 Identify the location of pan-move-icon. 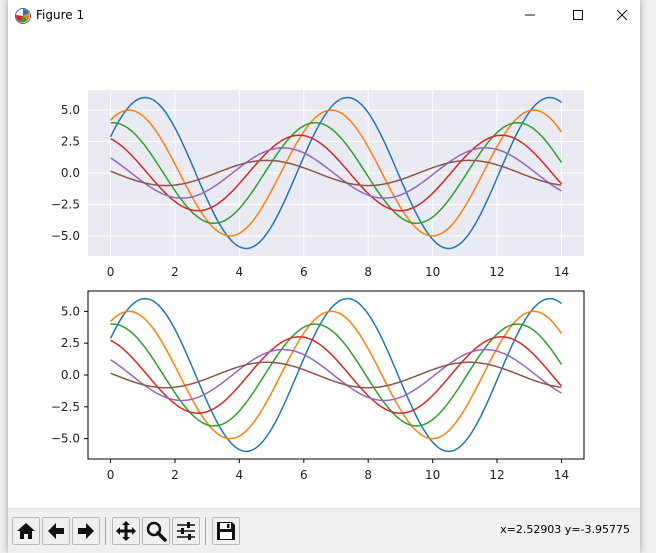
(126, 531).